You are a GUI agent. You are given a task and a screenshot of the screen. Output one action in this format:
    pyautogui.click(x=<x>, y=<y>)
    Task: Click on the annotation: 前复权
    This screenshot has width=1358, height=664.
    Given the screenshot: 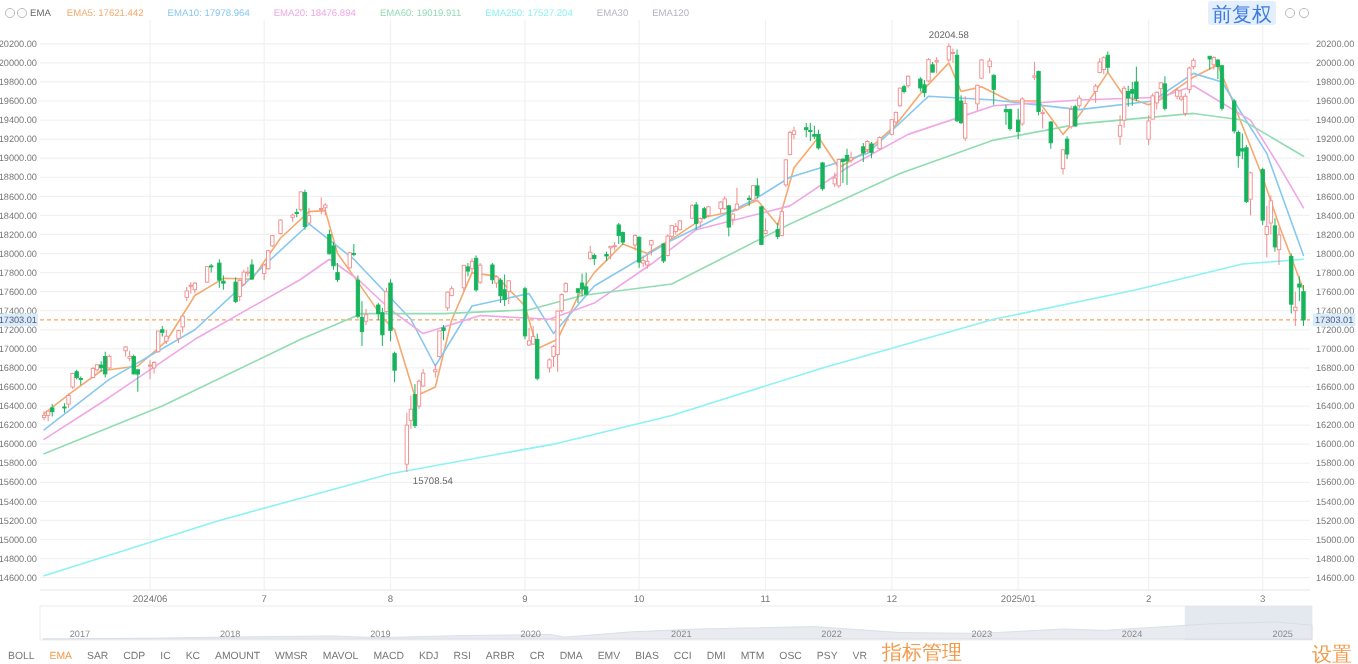 What is the action you would take?
    pyautogui.click(x=1242, y=14)
    